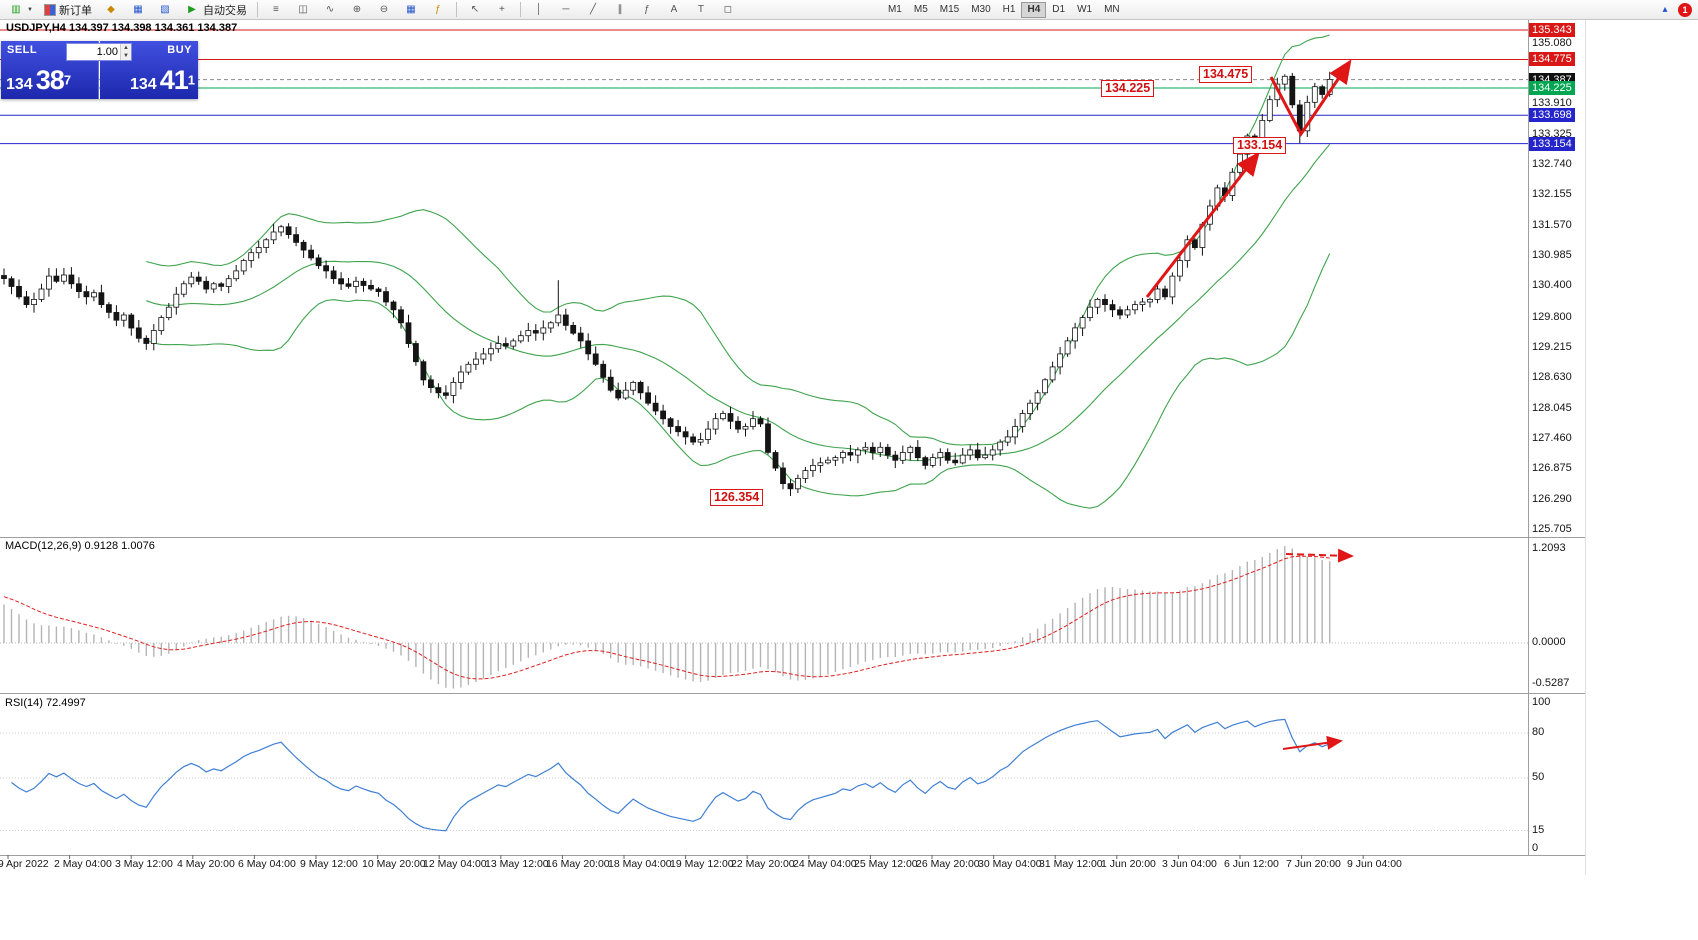 This screenshot has height=940, width=1698. I want to click on text-tool-button: A, so click(674, 9).